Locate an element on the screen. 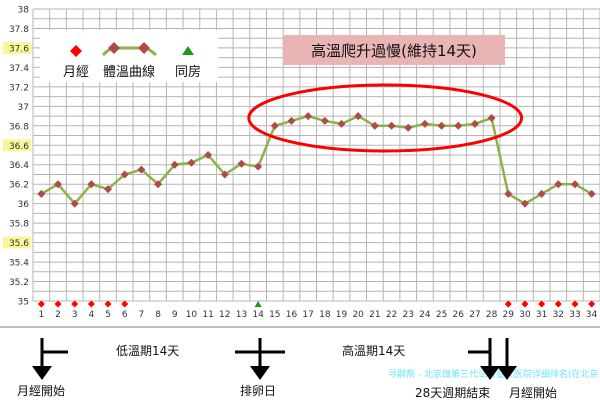  xtick-label: 9 is located at coordinates (175, 315).